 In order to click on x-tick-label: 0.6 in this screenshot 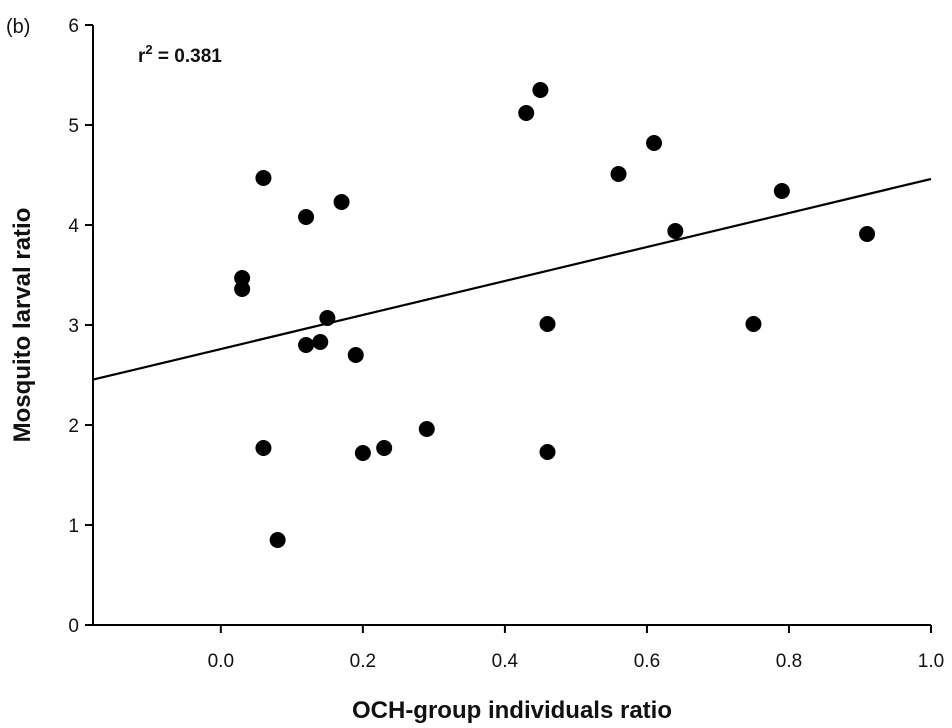, I will do `click(647, 661)`.